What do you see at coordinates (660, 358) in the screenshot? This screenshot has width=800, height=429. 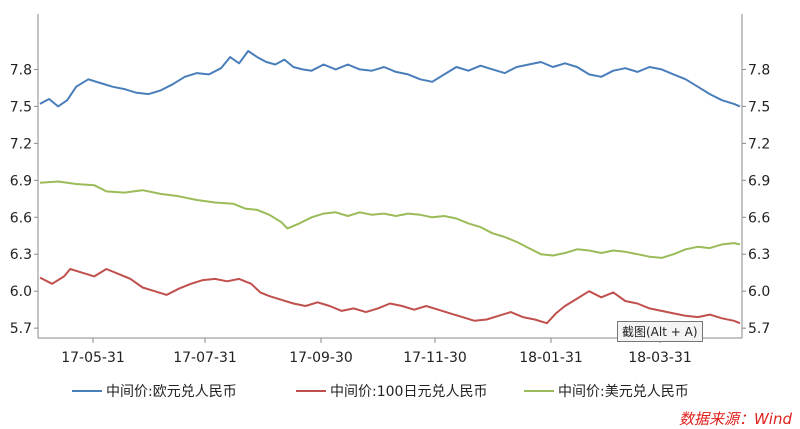 I see `x-tick-label: 18-03-31` at bounding box center [660, 358].